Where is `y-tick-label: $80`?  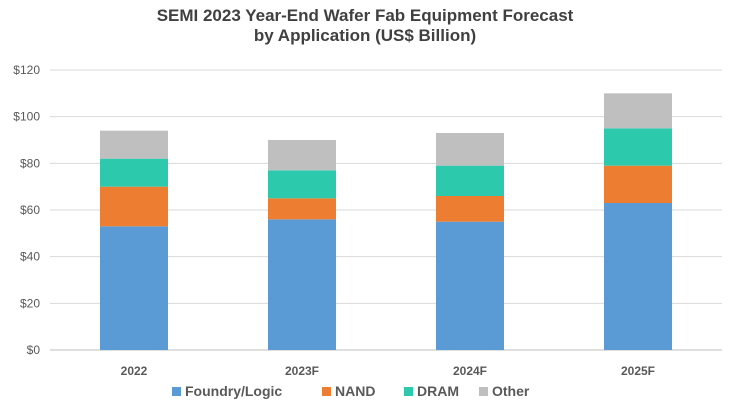 y-tick-label: $80 is located at coordinates (30, 163).